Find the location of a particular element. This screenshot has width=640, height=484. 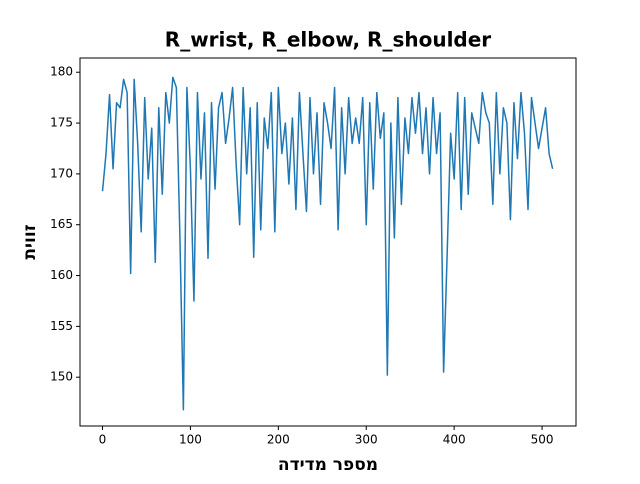

x-tick-label: 500 is located at coordinates (542, 440).